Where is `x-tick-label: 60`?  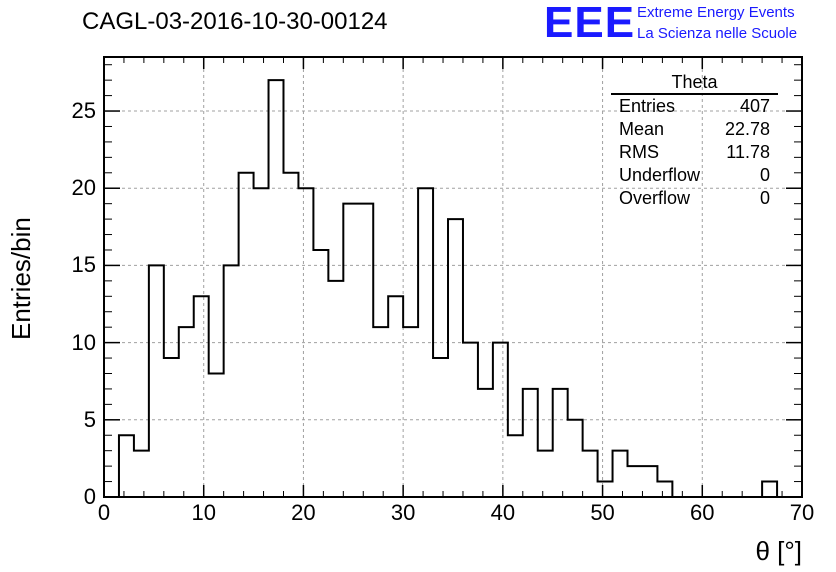 x-tick-label: 60 is located at coordinates (702, 512).